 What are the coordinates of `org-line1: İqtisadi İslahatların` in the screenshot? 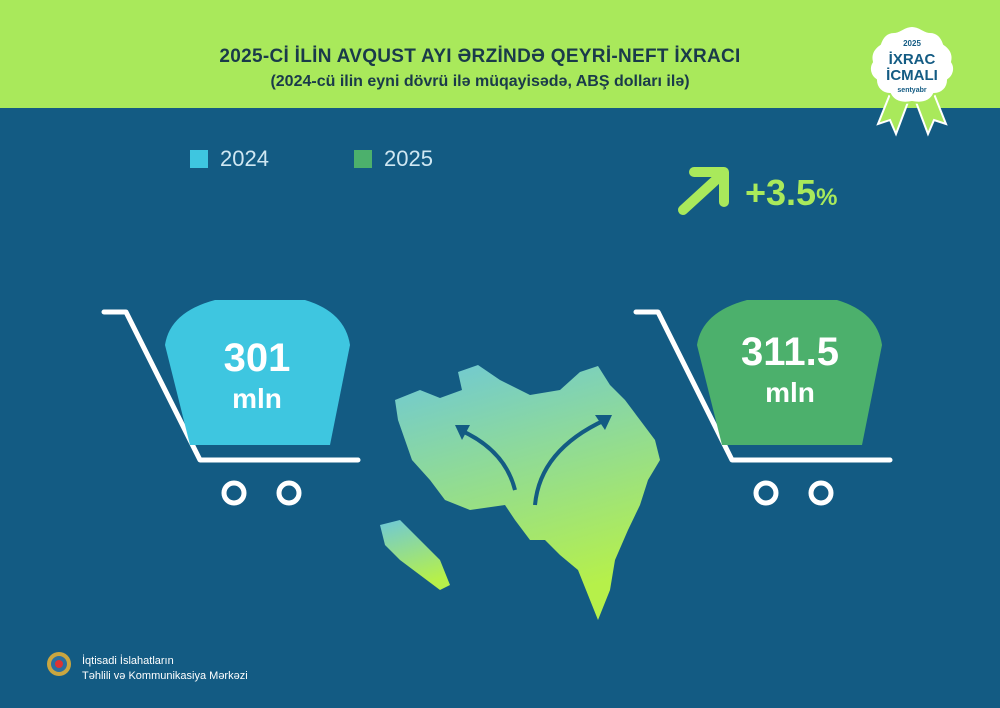 It's located at (128, 661).